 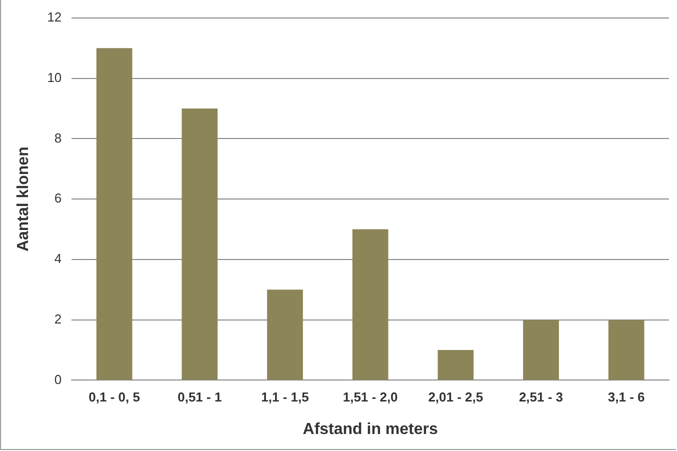 I want to click on y-tick-label: 4, so click(x=58, y=258).